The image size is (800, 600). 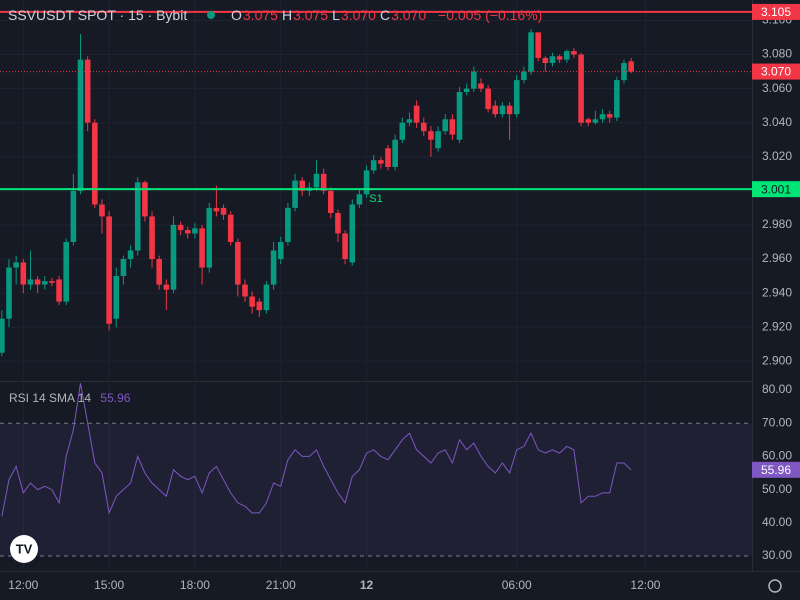 I want to click on x-tick-label: 18:00, so click(x=195, y=585).